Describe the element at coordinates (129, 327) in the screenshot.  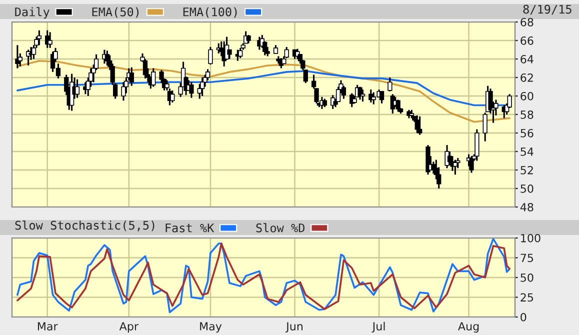
I see `x-tick-label: Apr` at that location.